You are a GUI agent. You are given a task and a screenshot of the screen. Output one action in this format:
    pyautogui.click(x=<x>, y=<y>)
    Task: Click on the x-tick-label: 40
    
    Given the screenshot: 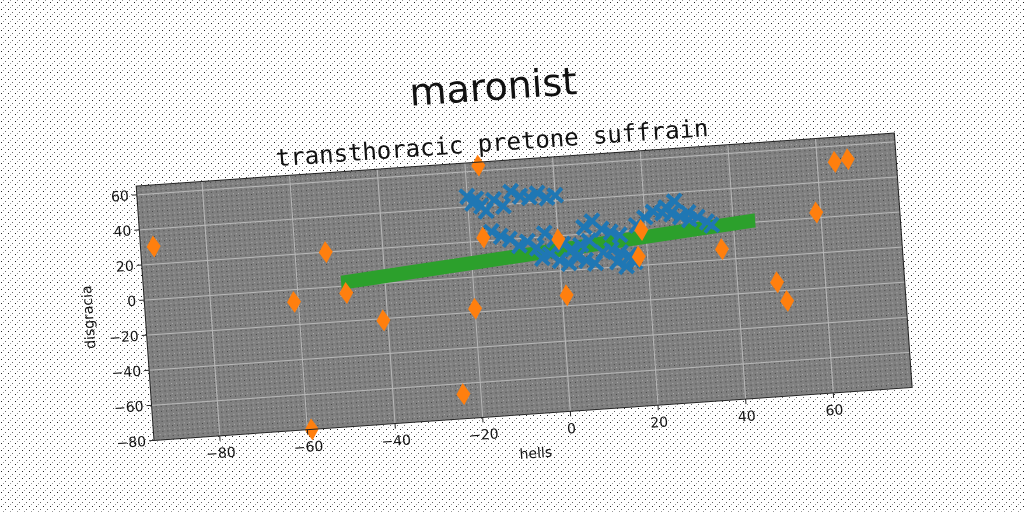 What is the action you would take?
    pyautogui.click(x=746, y=416)
    